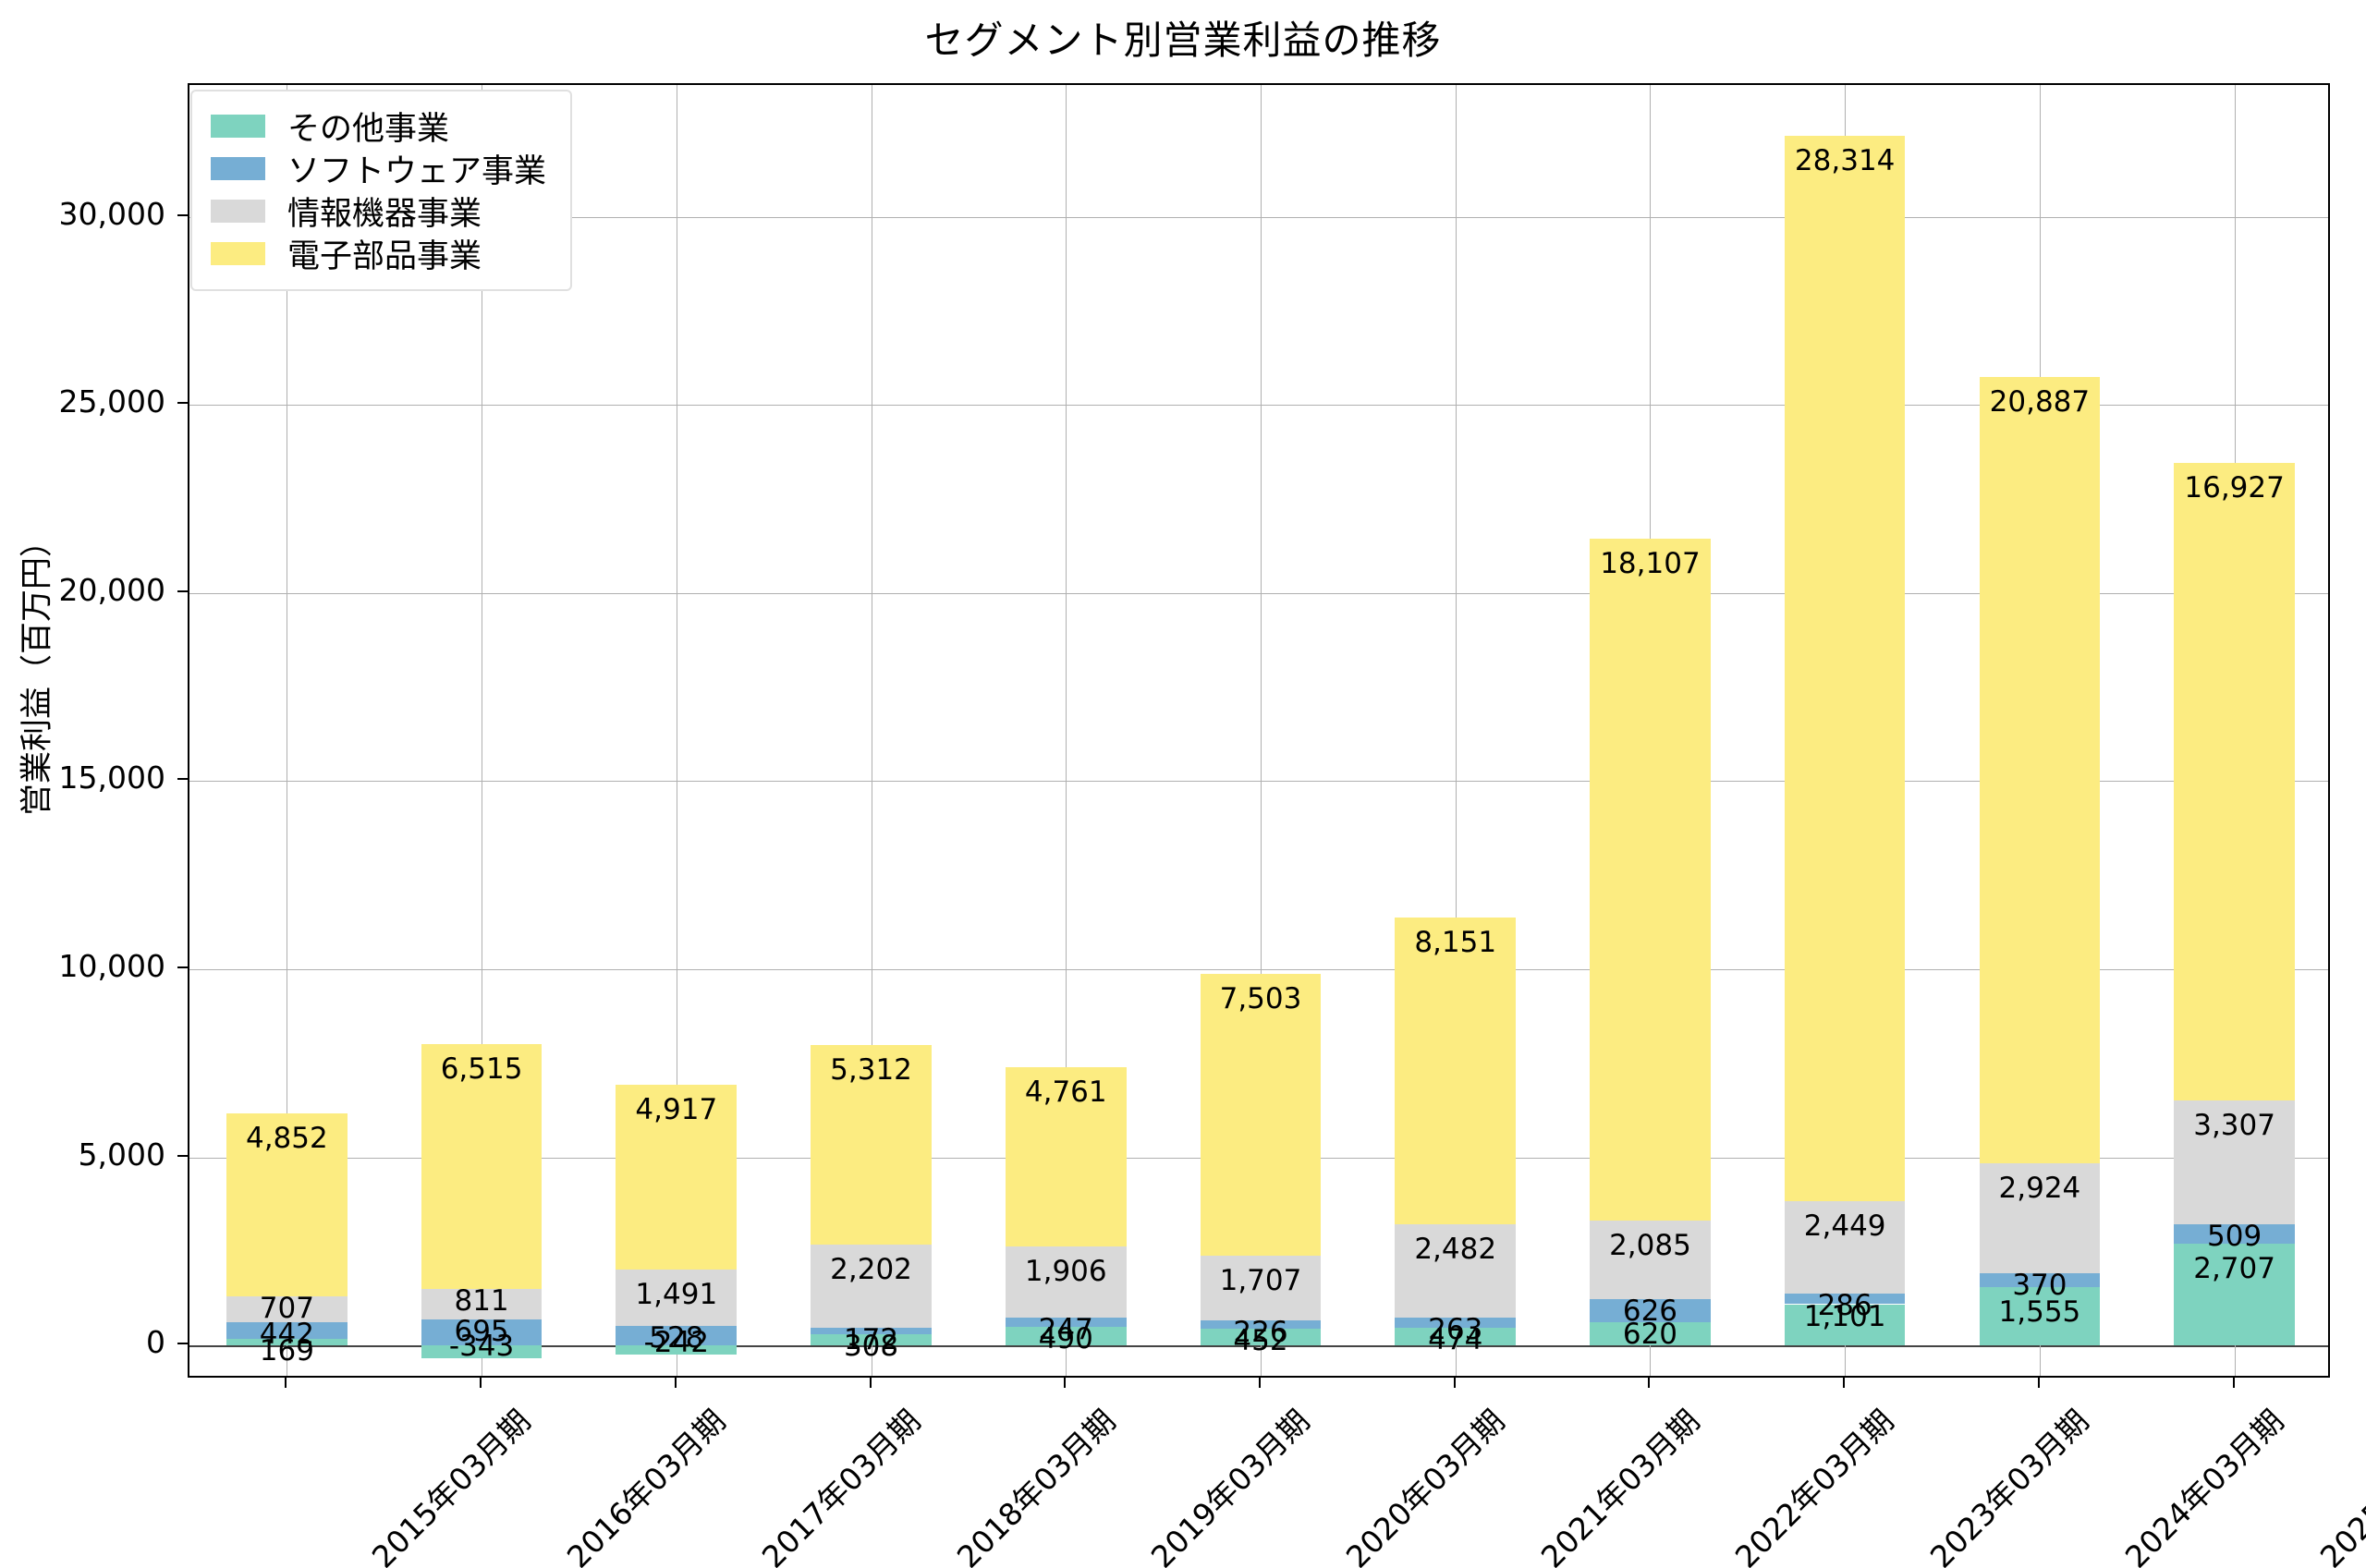 The height and width of the screenshot is (1568, 2366). I want to click on legend-item: その他事業, so click(379, 126).